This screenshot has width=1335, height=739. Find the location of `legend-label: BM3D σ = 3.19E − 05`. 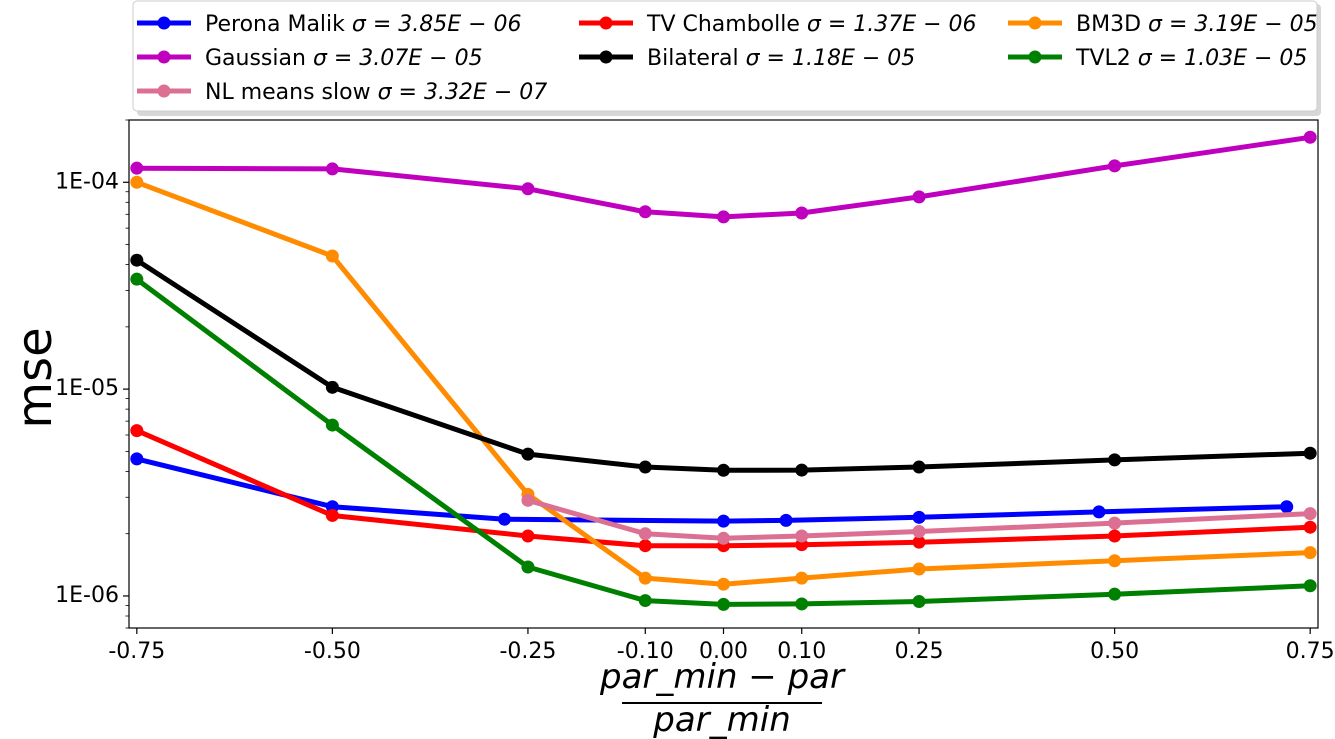

legend-label: BM3D σ = 3.19E − 05 is located at coordinates (1197, 24).